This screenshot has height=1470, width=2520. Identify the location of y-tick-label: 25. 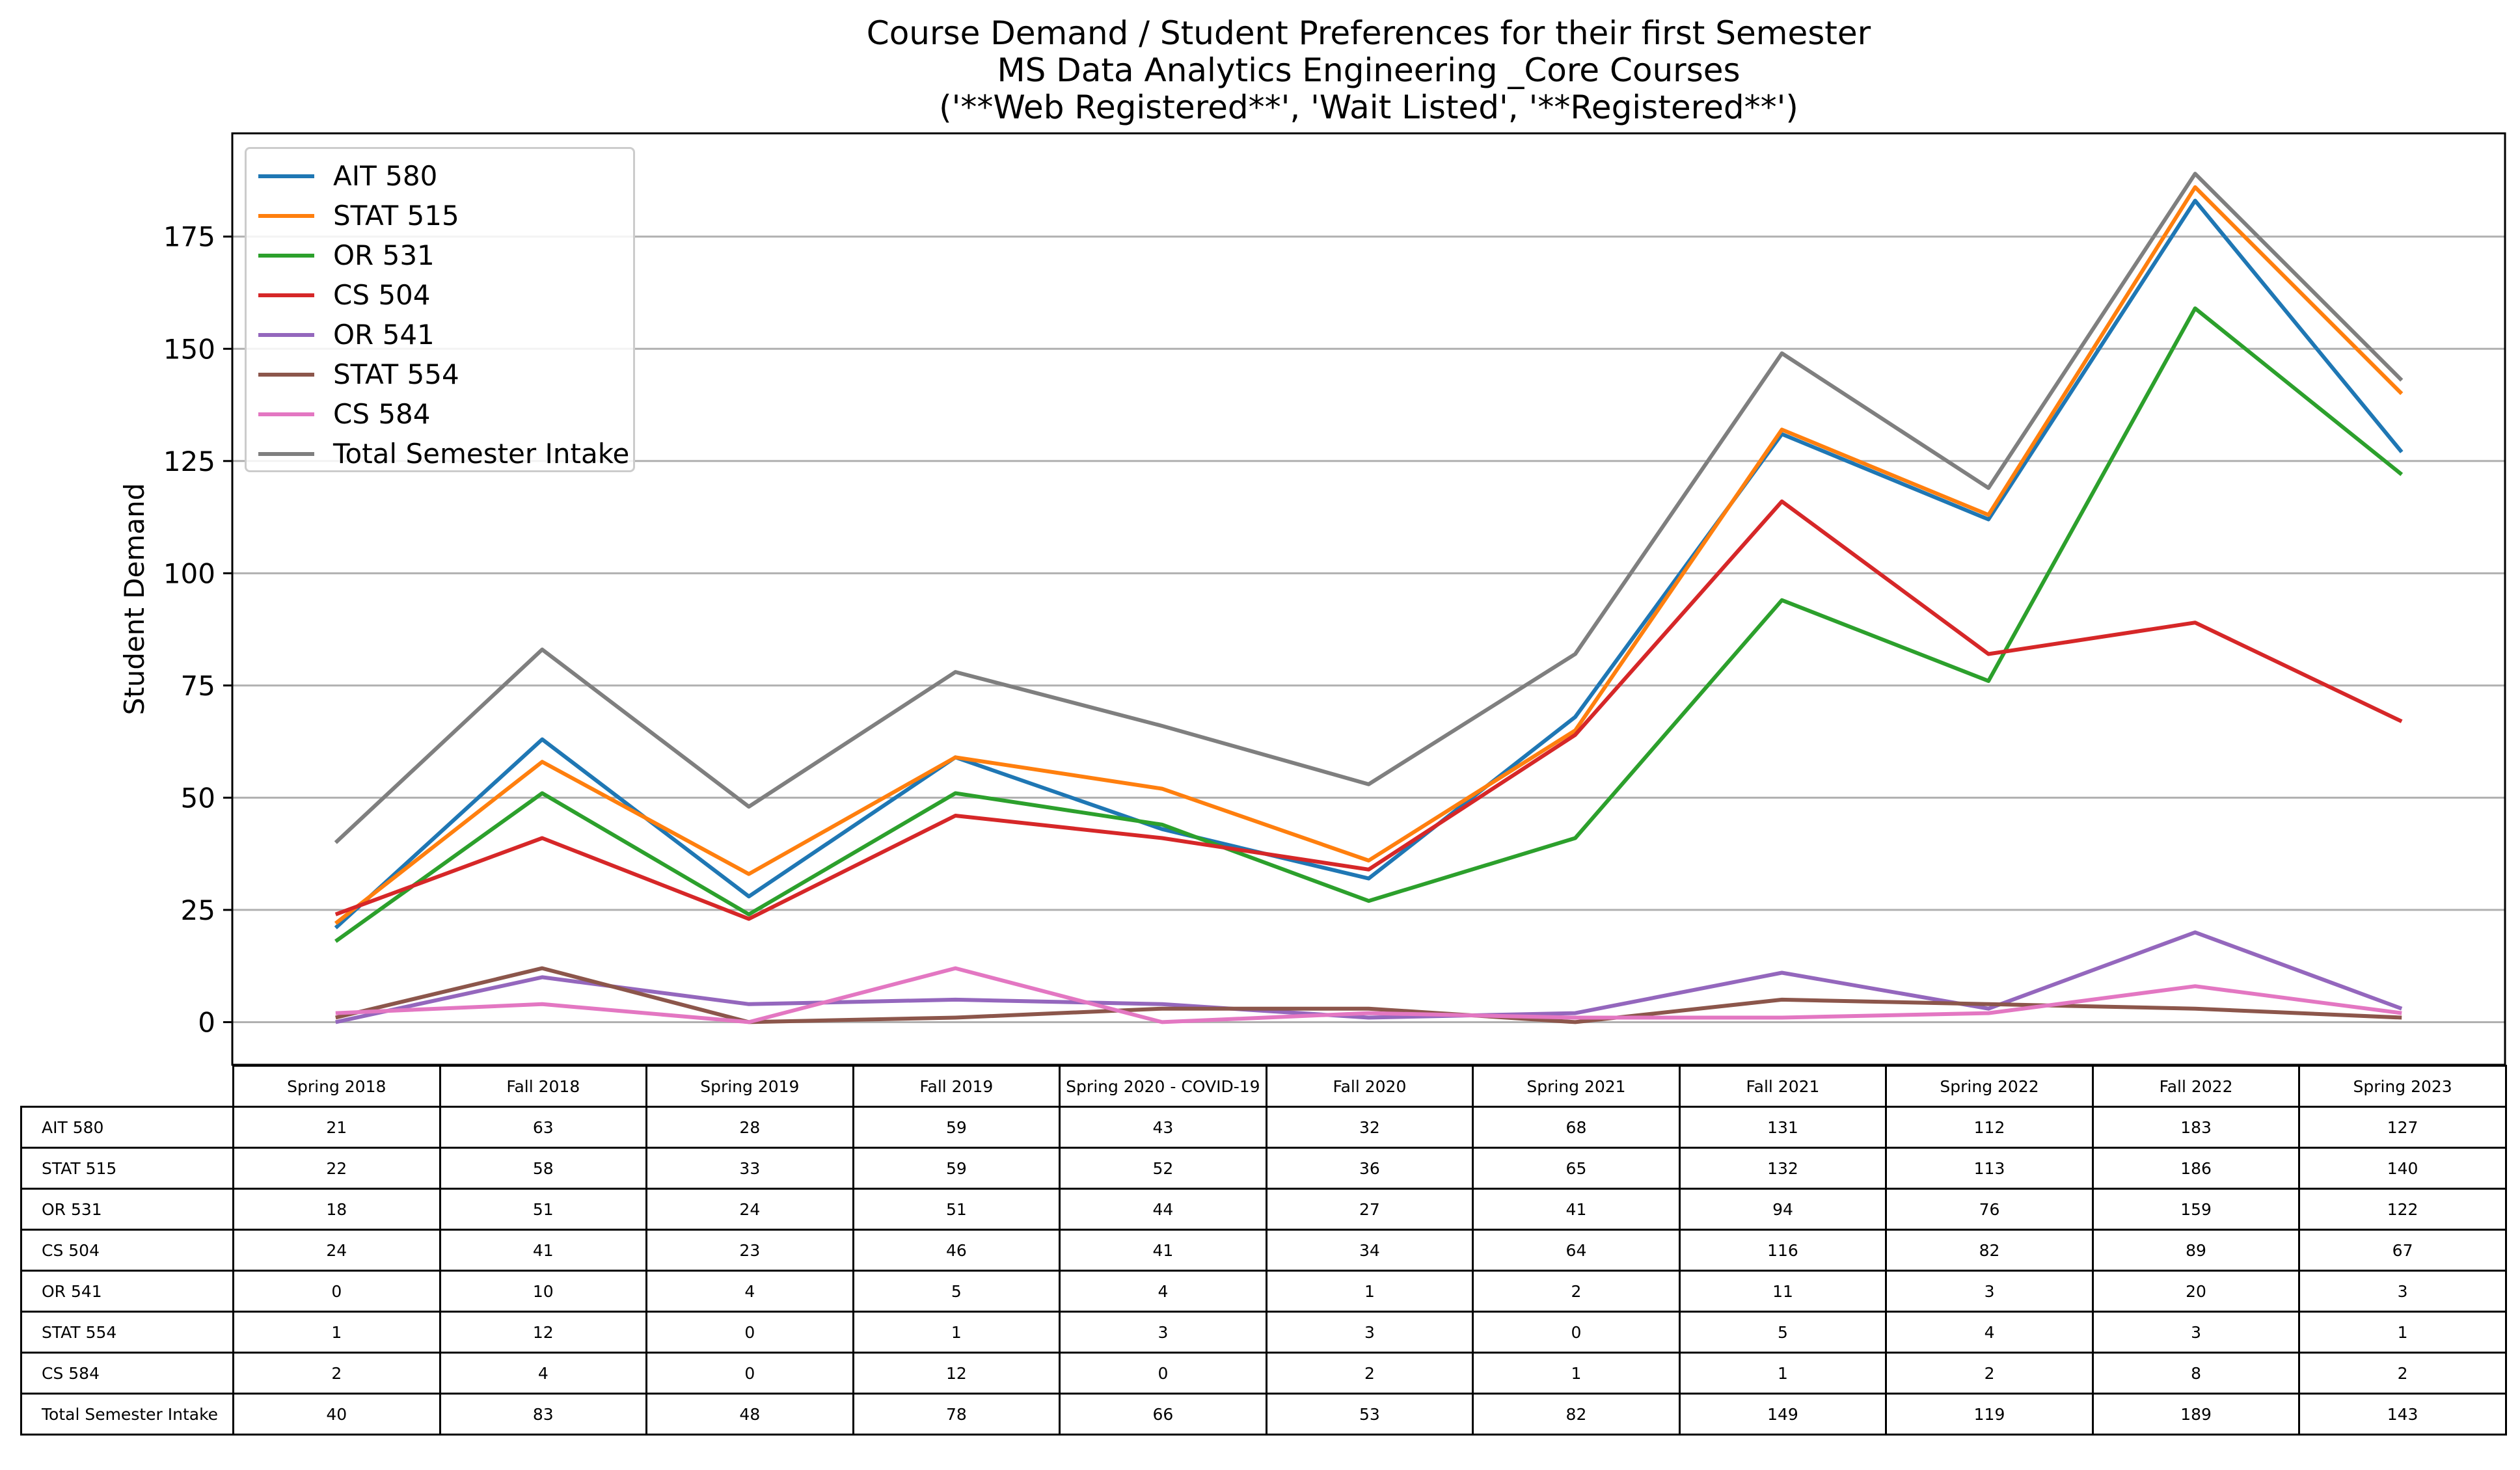
(198, 910).